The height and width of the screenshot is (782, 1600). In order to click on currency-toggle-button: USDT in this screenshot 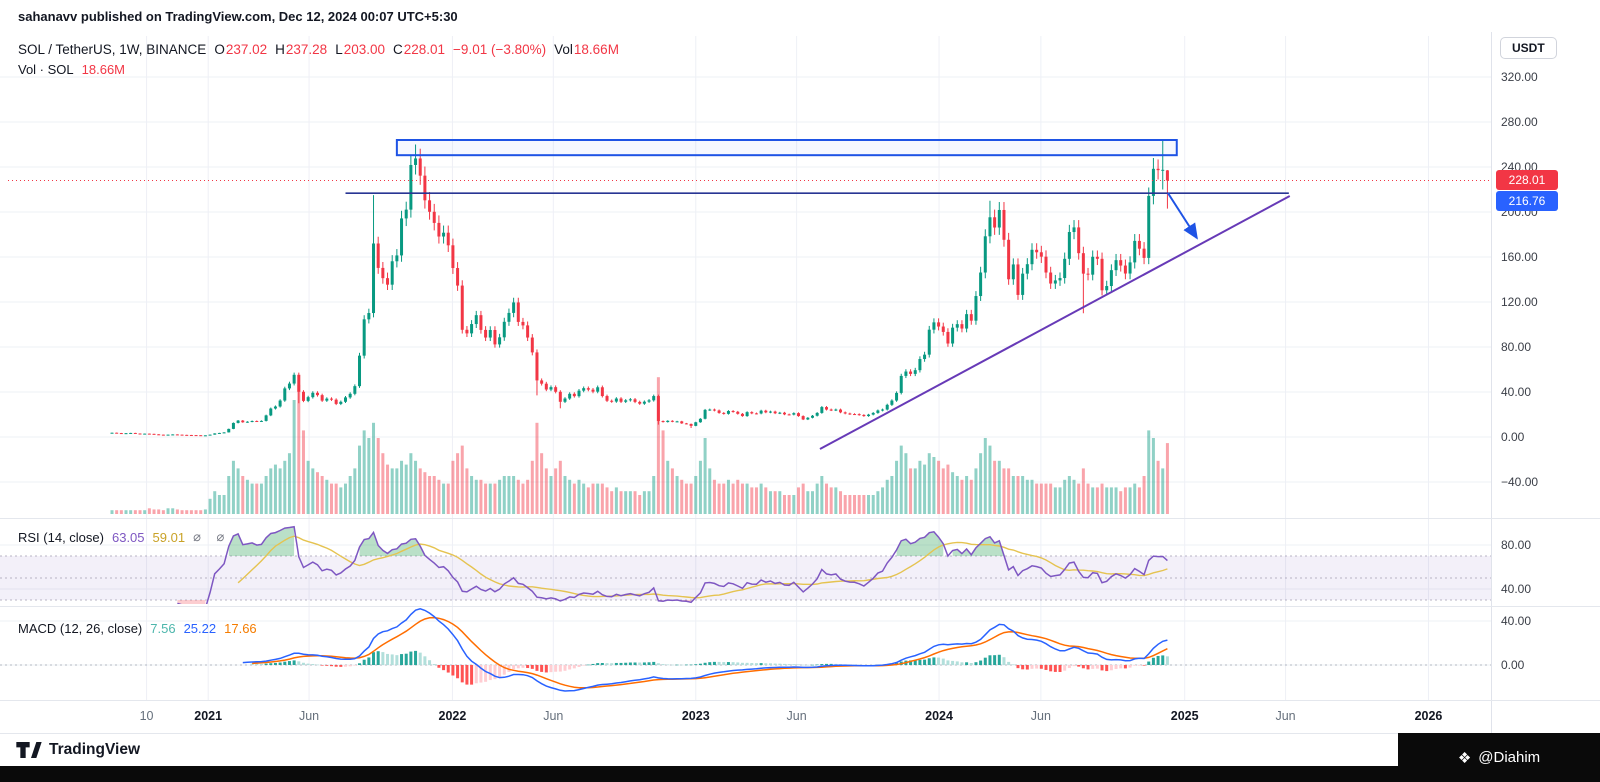, I will do `click(1528, 48)`.